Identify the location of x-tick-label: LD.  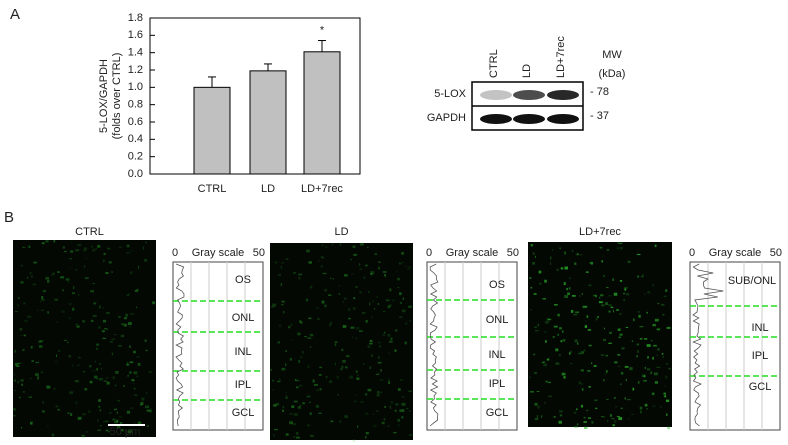
(268, 189).